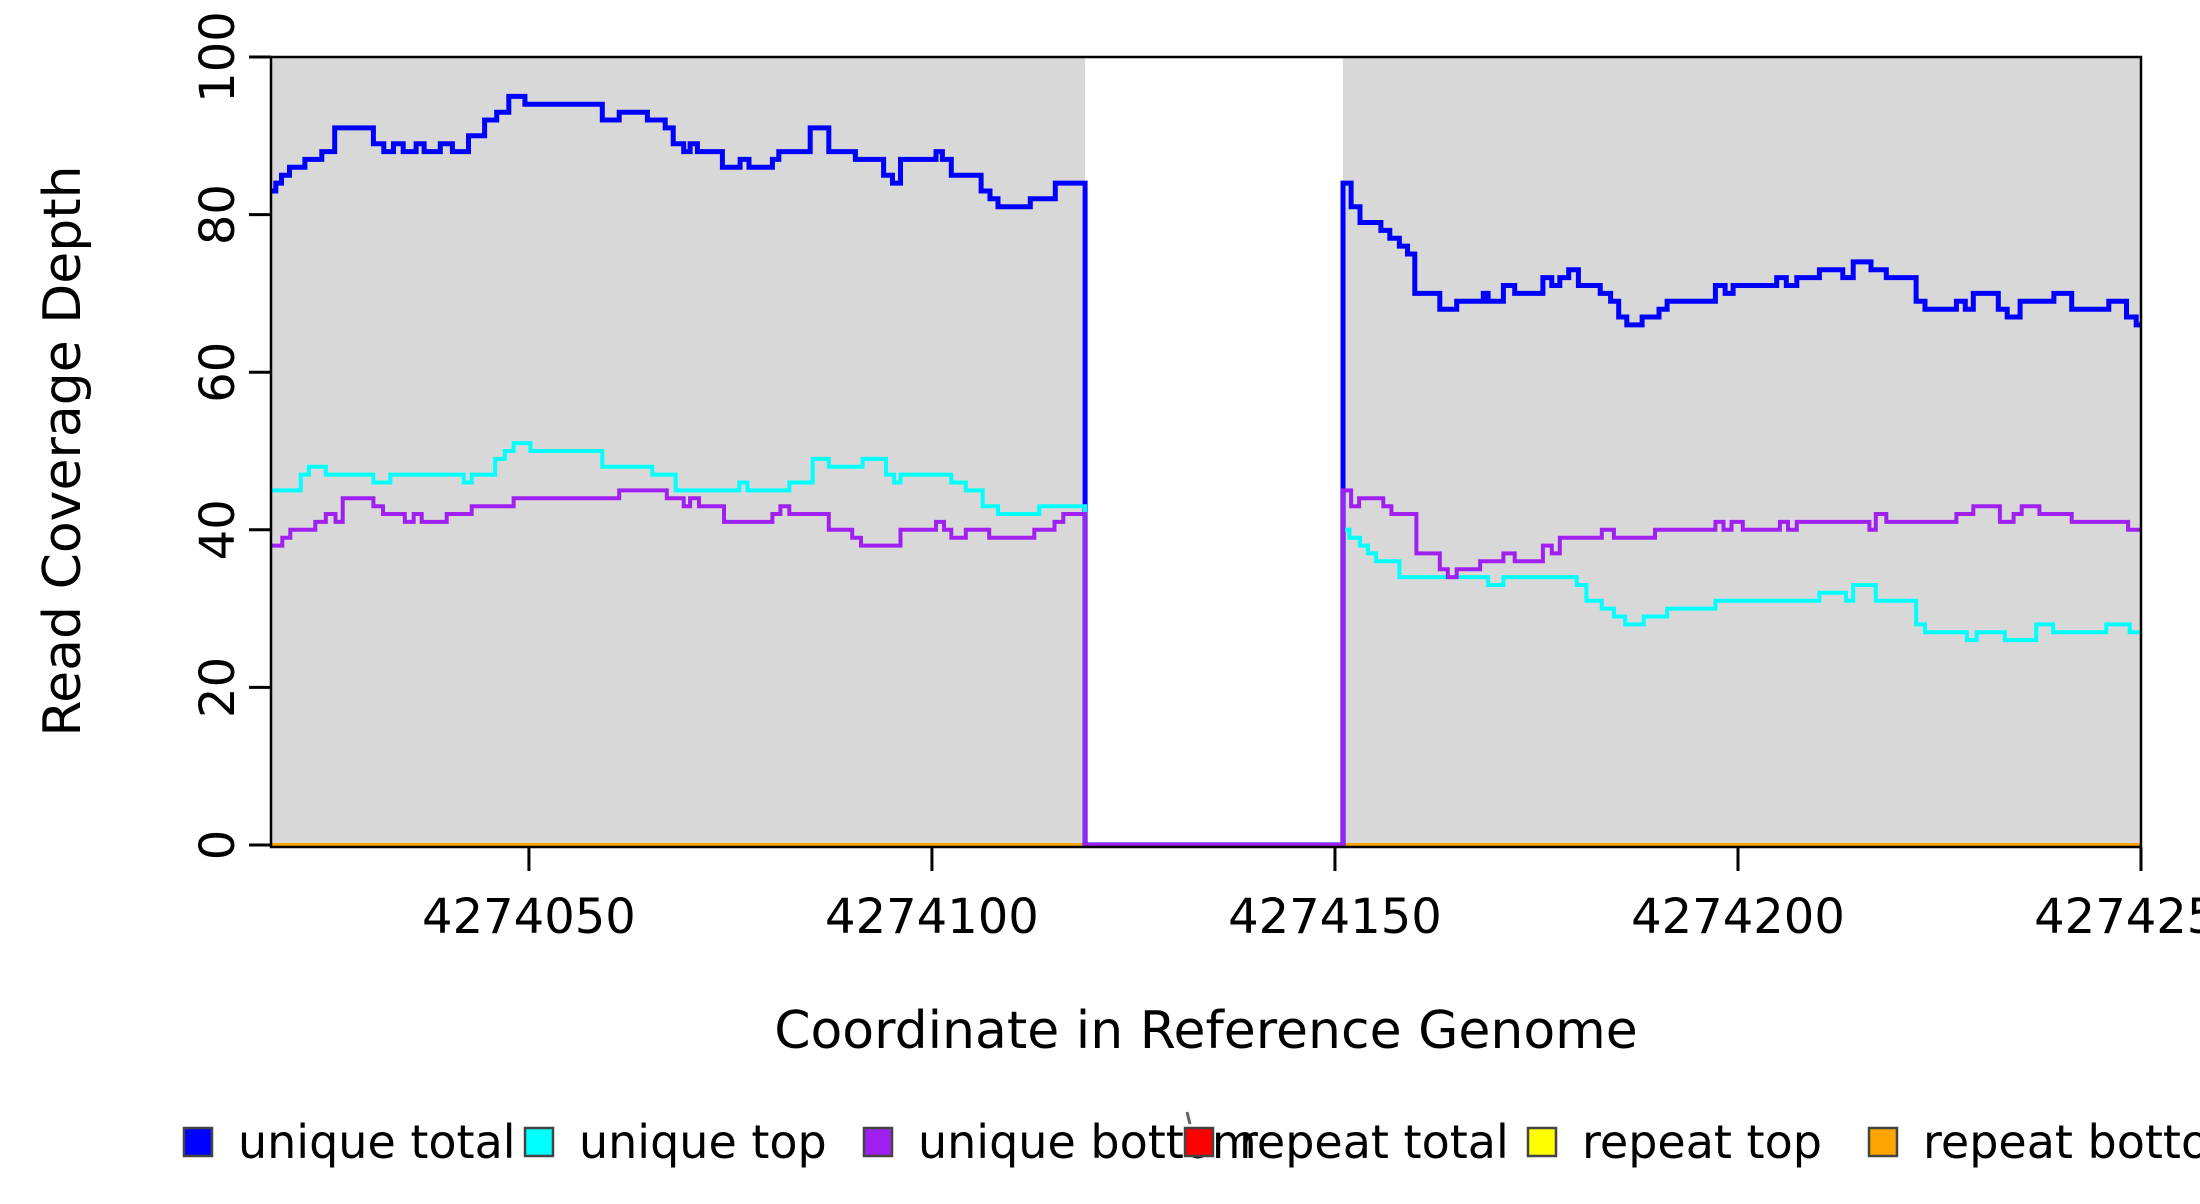  Describe the element at coordinates (1883, 1142) in the screenshot. I see `legend-swatch-repeat-bottom` at that location.